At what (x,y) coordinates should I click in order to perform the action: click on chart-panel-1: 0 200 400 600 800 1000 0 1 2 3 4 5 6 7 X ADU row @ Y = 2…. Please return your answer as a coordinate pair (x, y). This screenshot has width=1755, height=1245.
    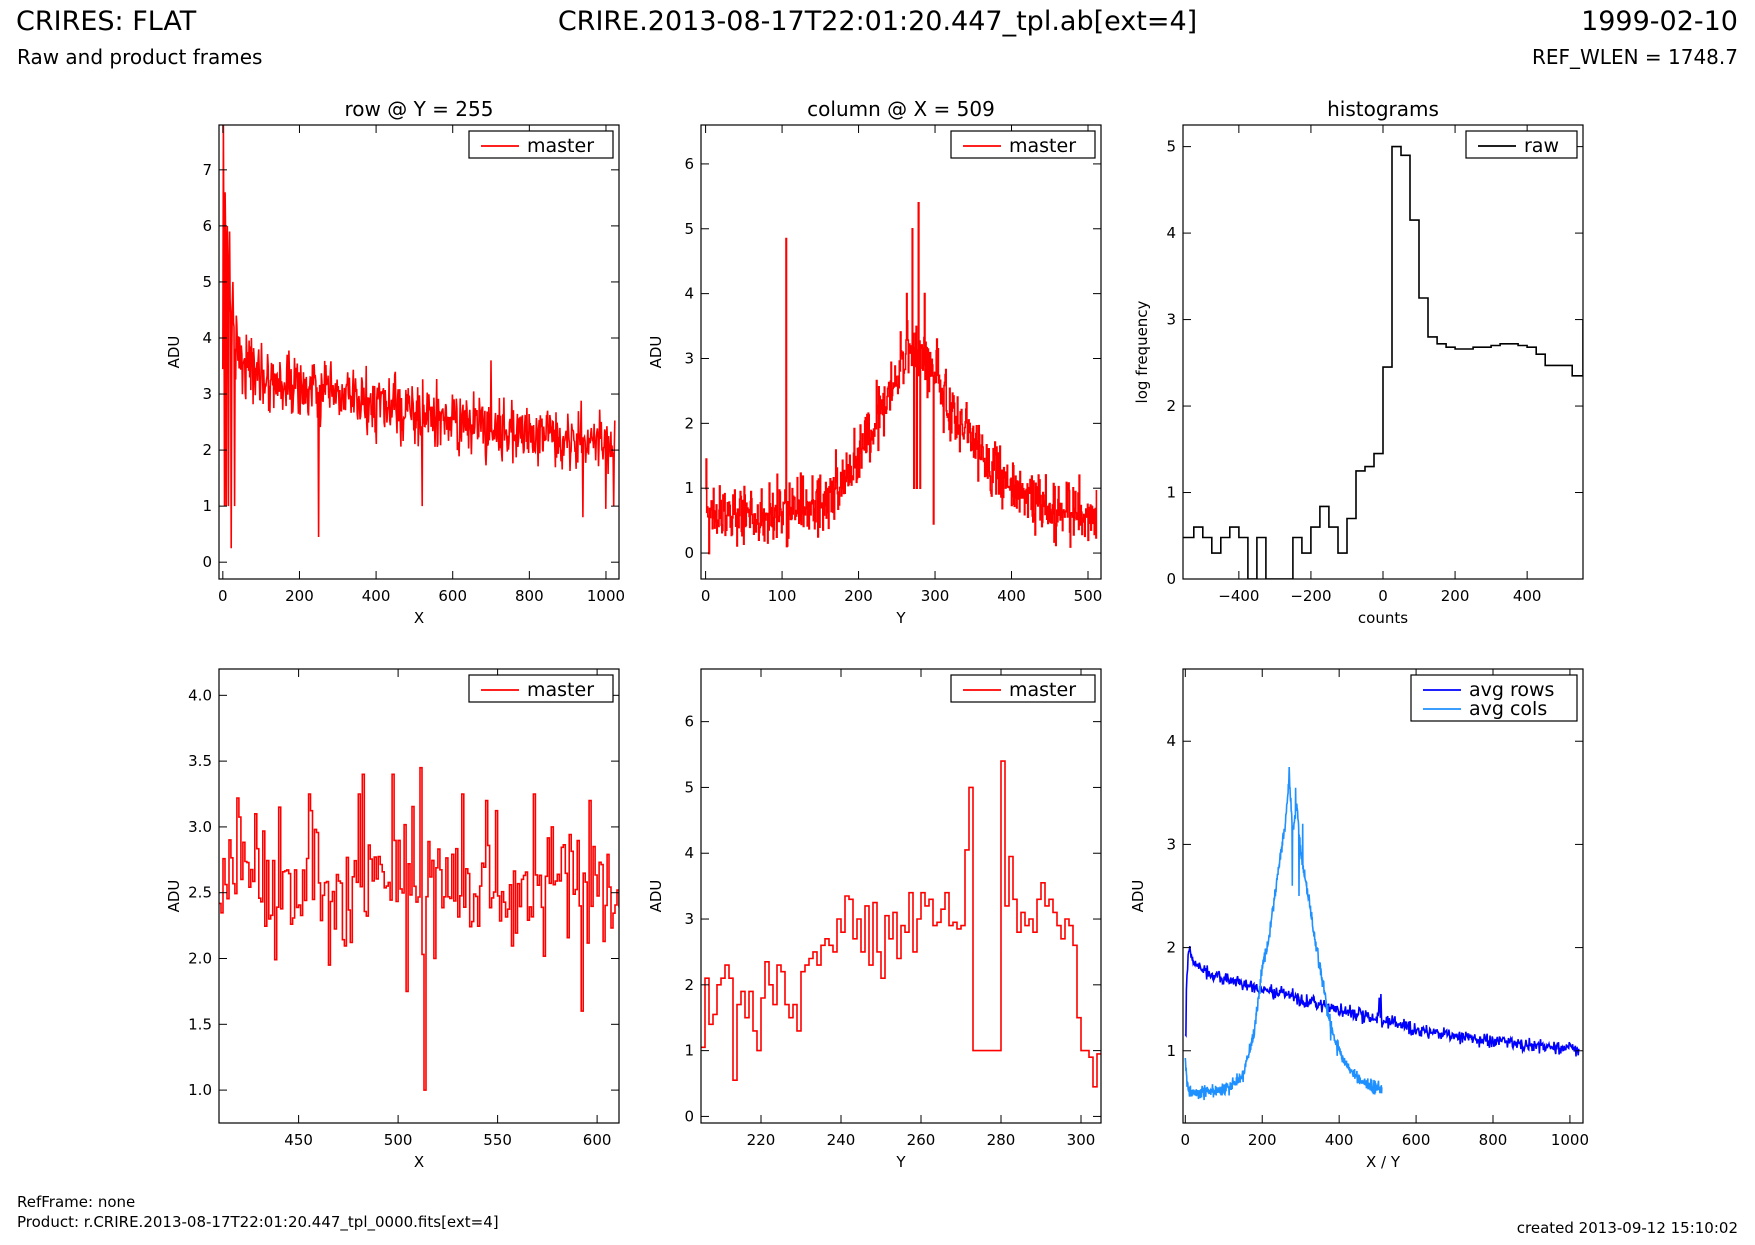
    Looking at the image, I should click on (395, 362).